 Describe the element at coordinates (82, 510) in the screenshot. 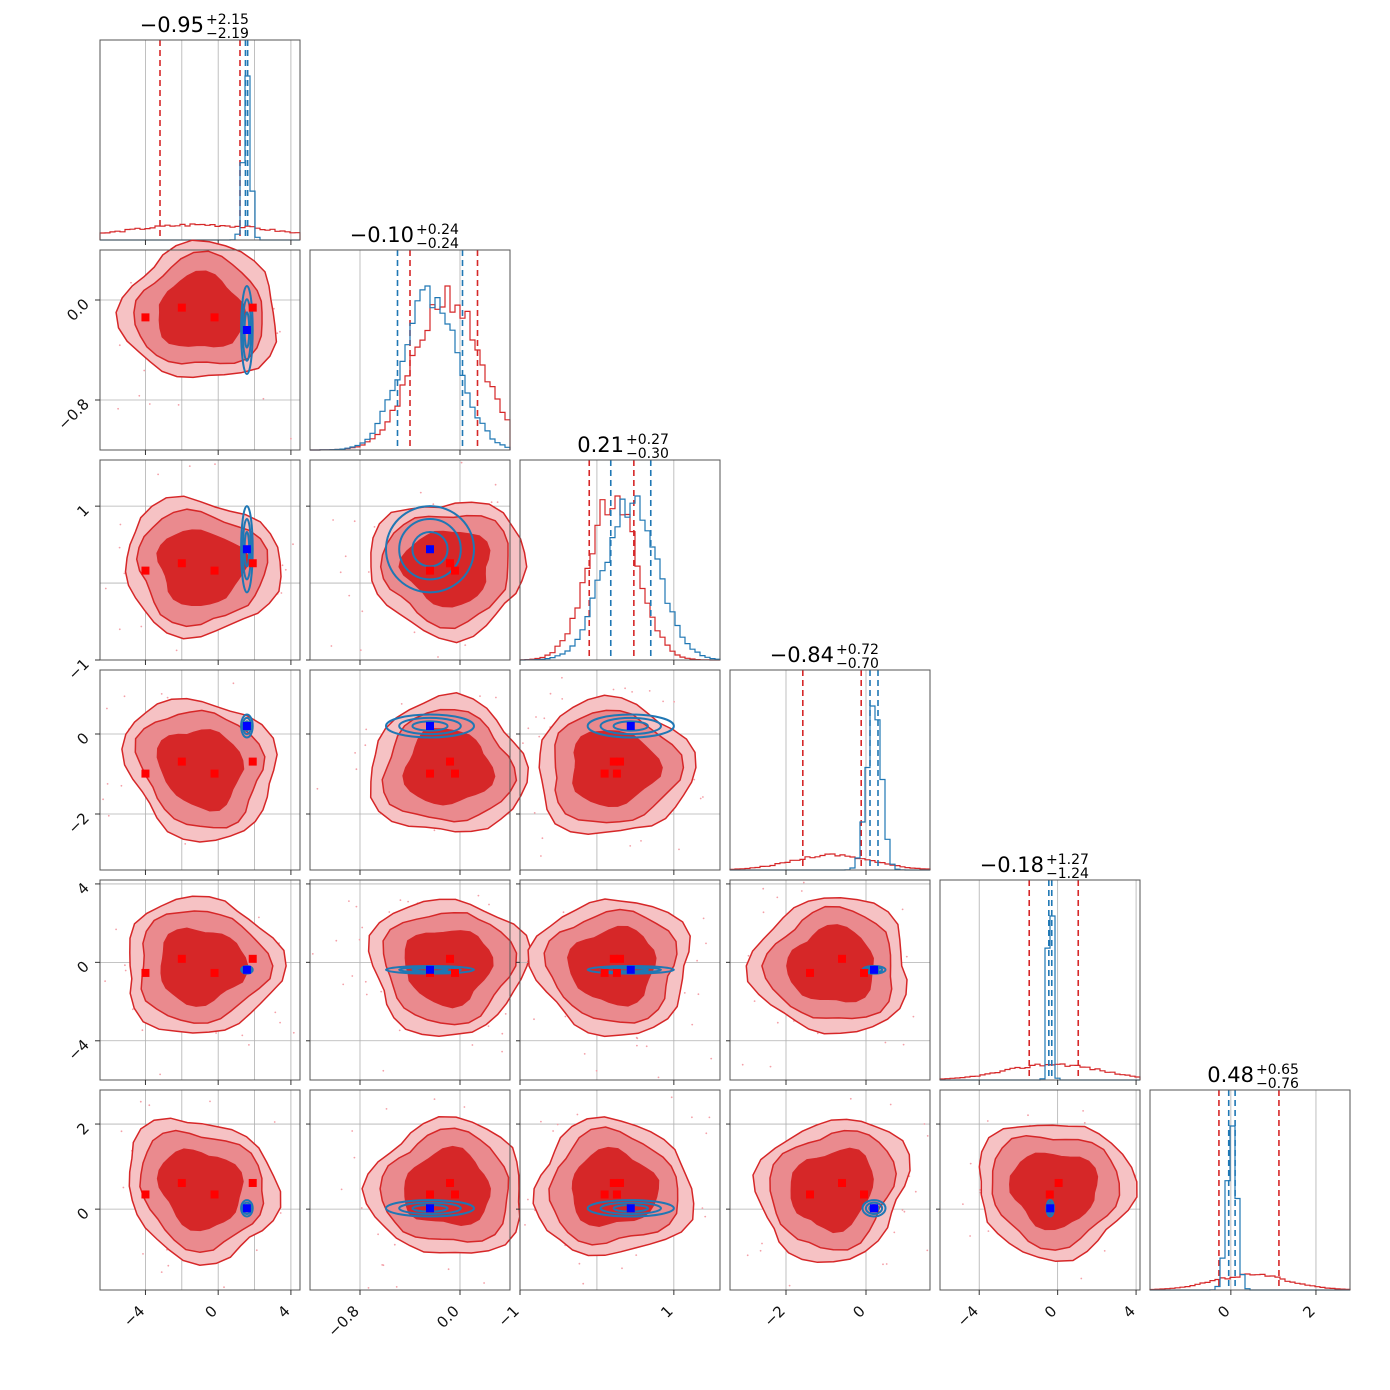

I see `y-tick-label: 1` at that location.